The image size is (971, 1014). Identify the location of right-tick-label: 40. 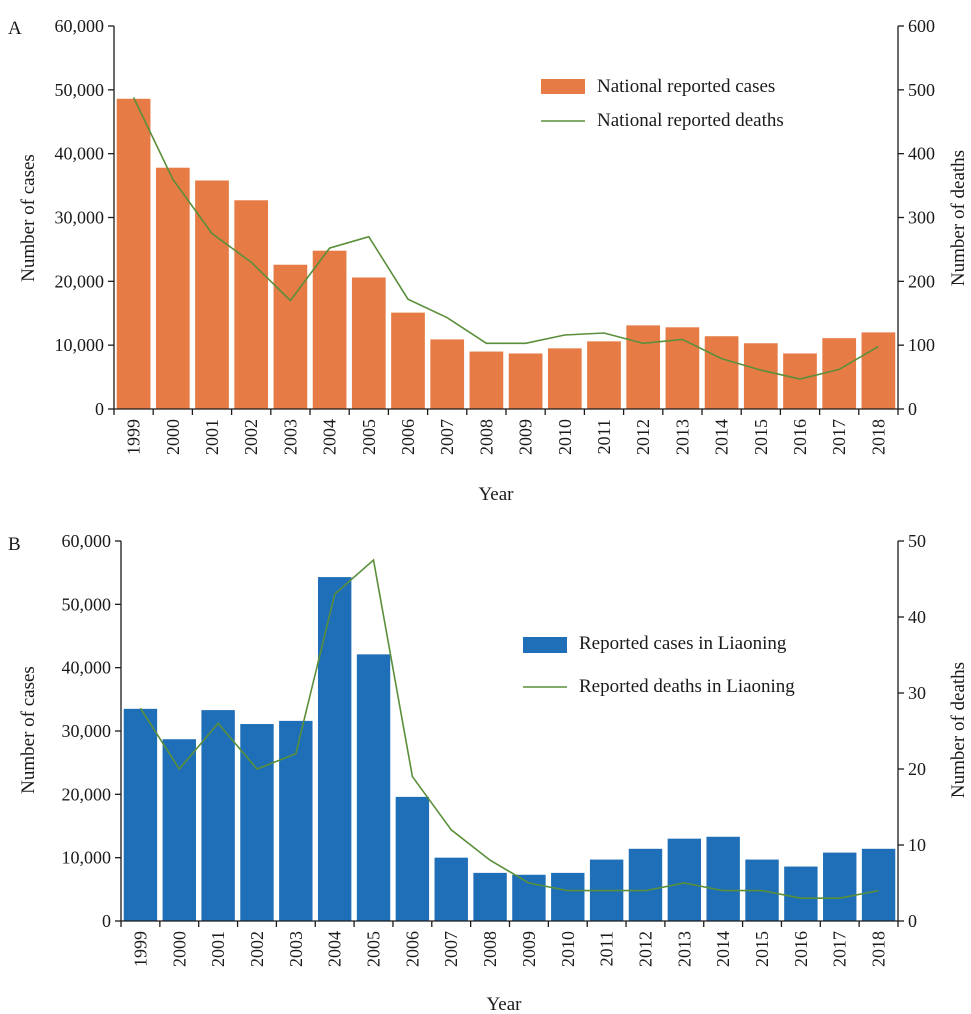
(917, 617).